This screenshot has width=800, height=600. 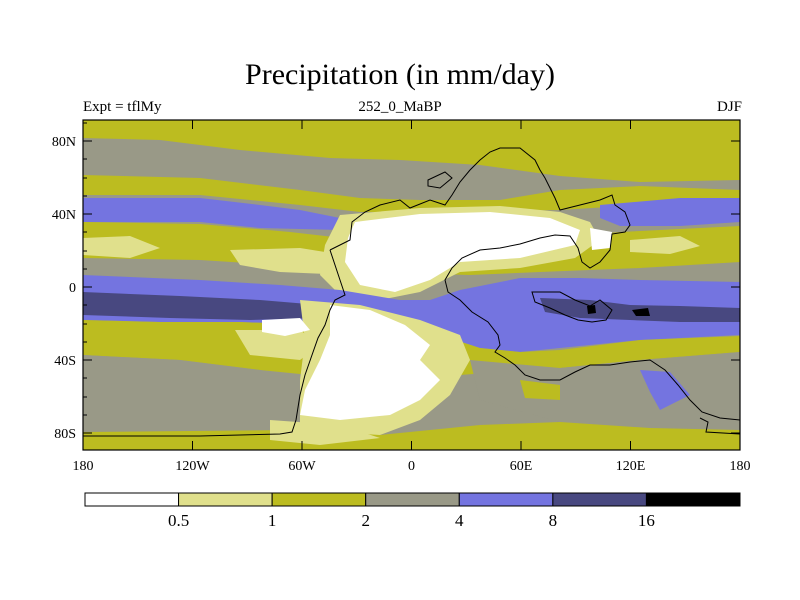 What do you see at coordinates (411, 151) in the screenshot?
I see `band-north-olive` at bounding box center [411, 151].